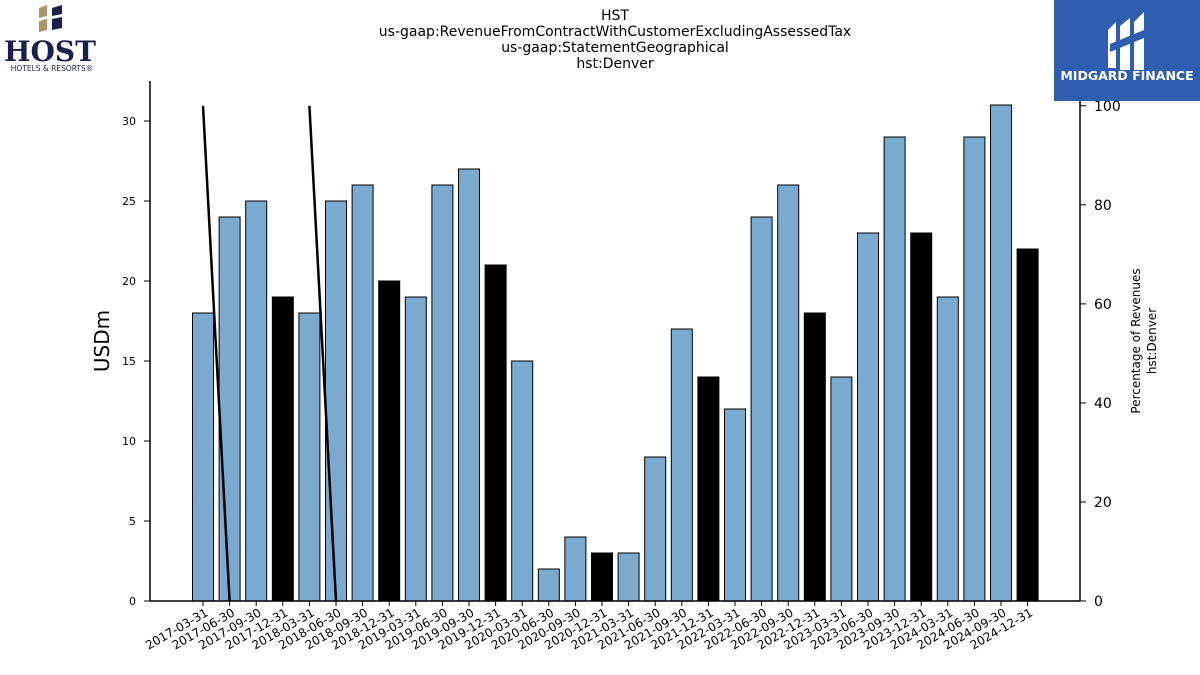  What do you see at coordinates (1103, 503) in the screenshot?
I see `y2-tick-label: 20` at bounding box center [1103, 503].